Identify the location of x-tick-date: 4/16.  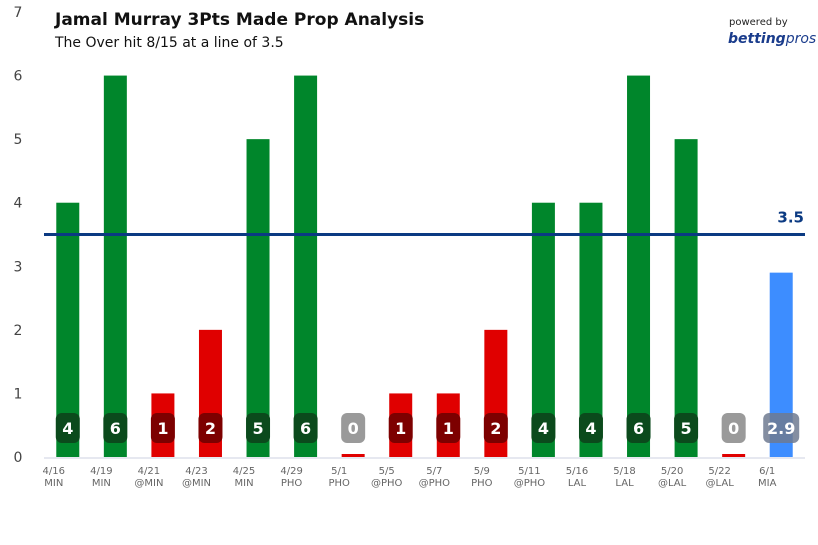
(54, 471).